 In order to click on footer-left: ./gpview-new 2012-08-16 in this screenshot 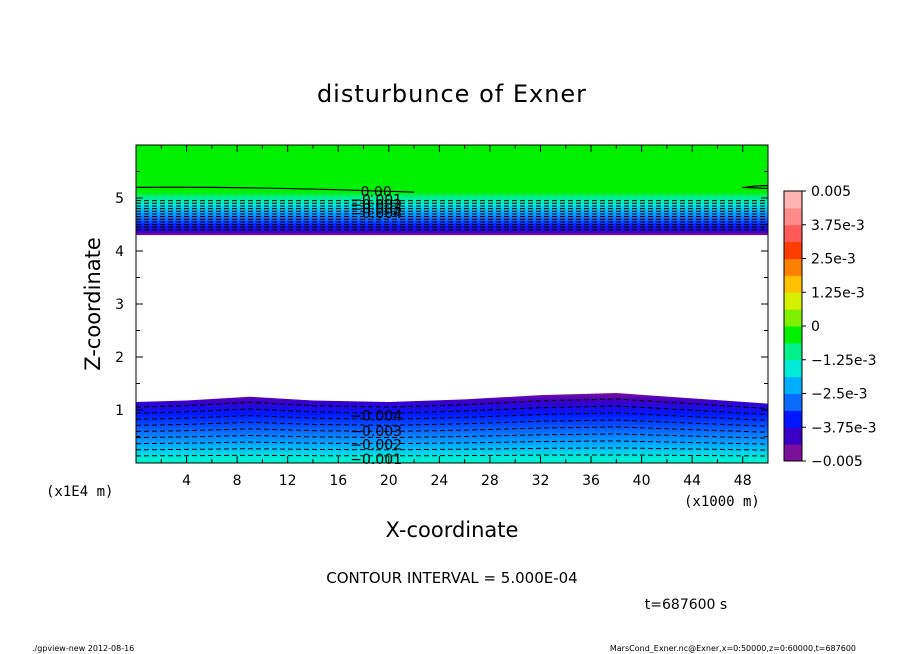, I will do `click(83, 648)`.